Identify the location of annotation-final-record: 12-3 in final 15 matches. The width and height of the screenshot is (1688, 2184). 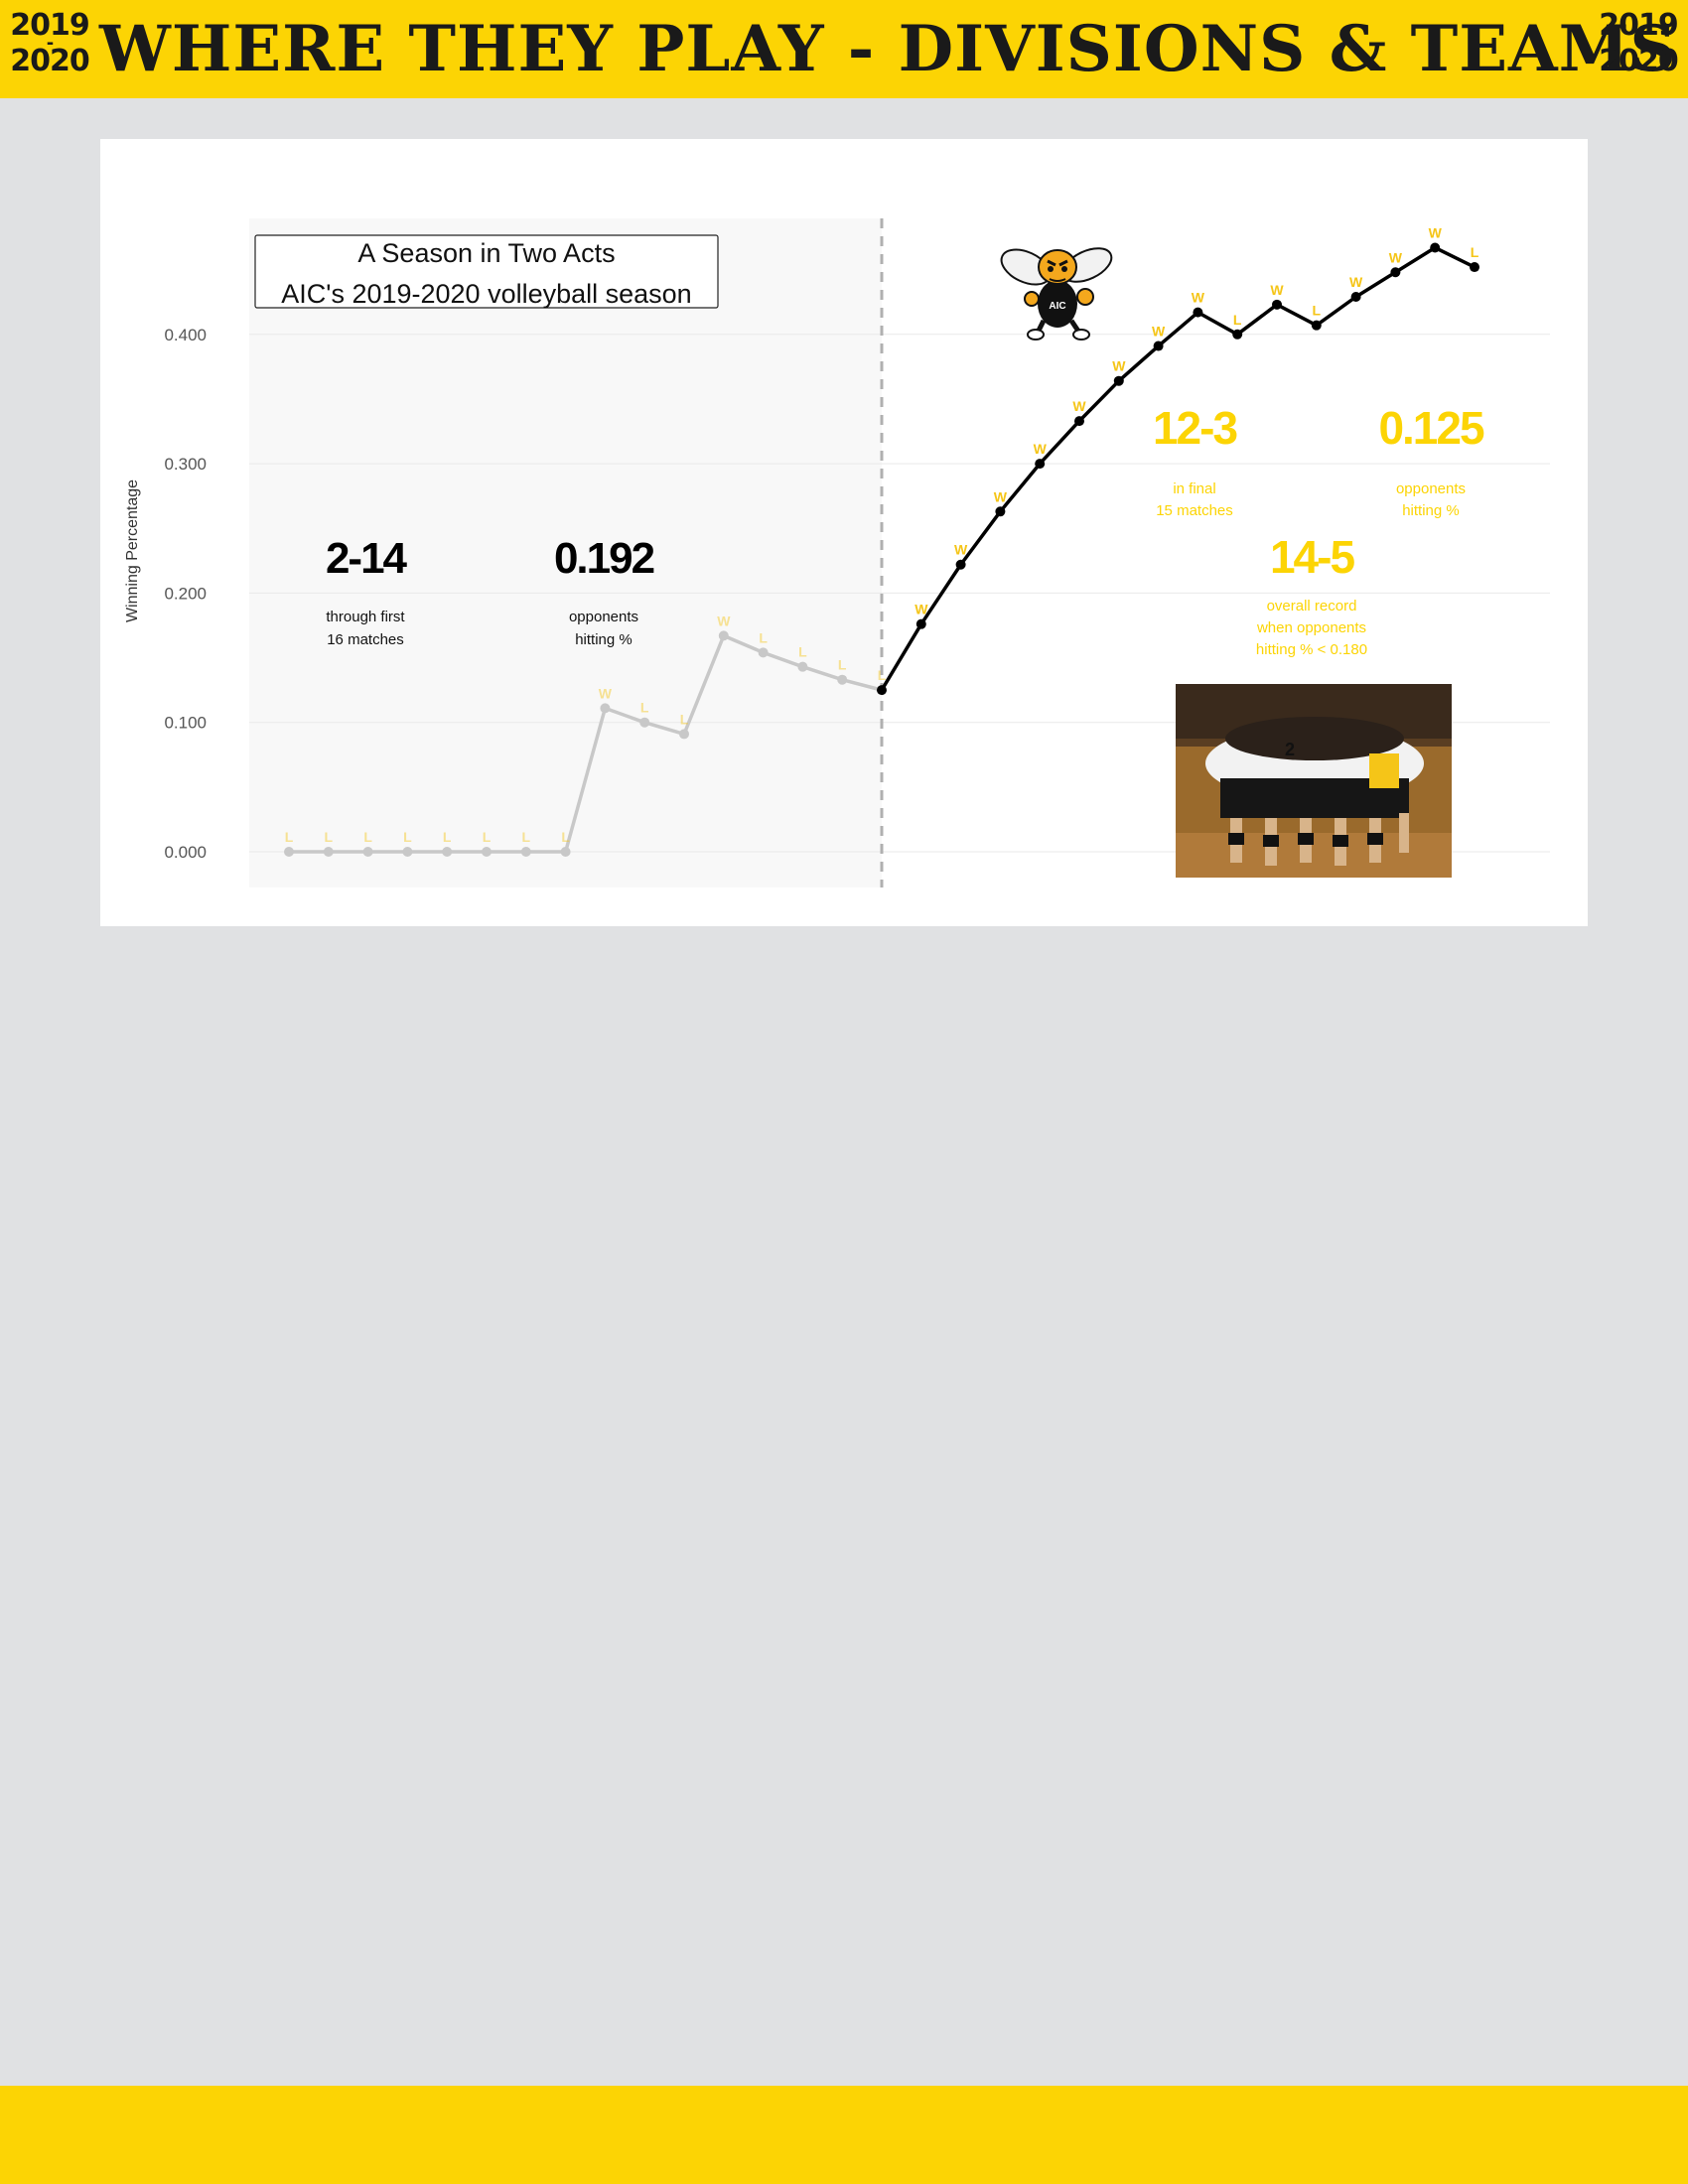
(1195, 460).